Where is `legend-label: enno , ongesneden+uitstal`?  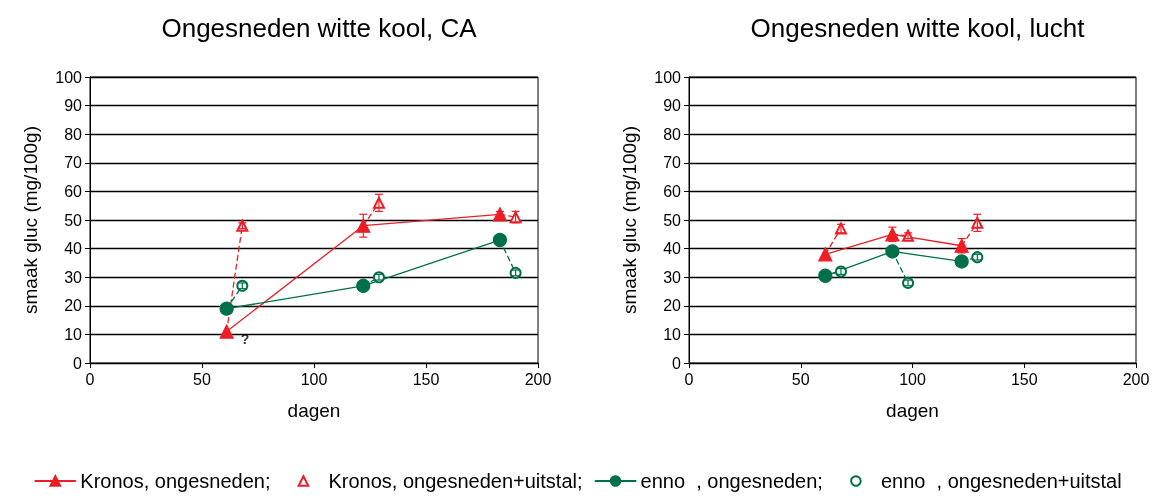
legend-label: enno , ongesneden+uitstal is located at coordinates (1001, 481).